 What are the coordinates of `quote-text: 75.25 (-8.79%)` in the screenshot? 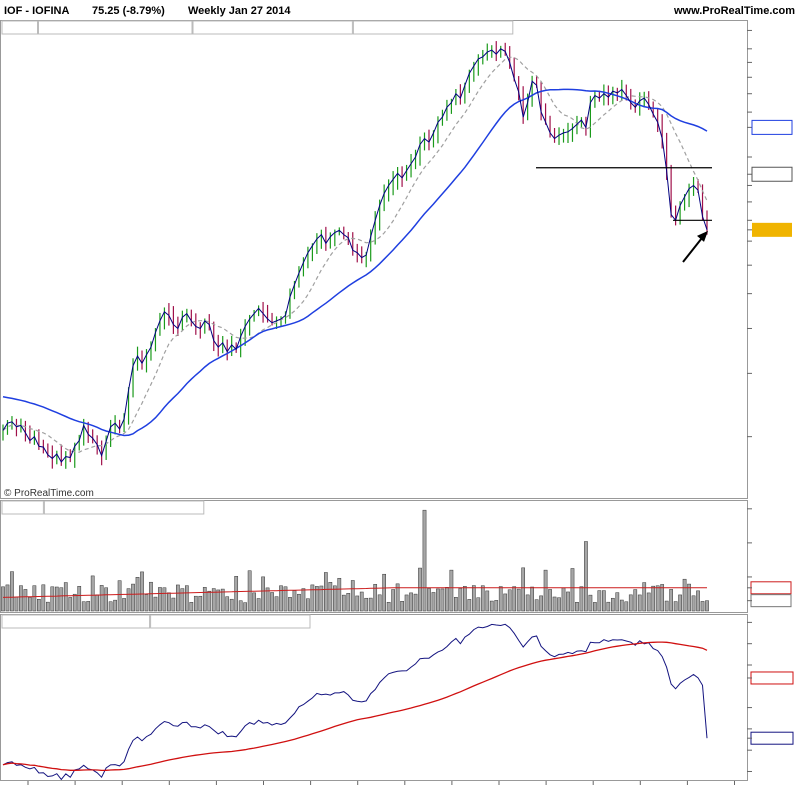 It's located at (128, 11).